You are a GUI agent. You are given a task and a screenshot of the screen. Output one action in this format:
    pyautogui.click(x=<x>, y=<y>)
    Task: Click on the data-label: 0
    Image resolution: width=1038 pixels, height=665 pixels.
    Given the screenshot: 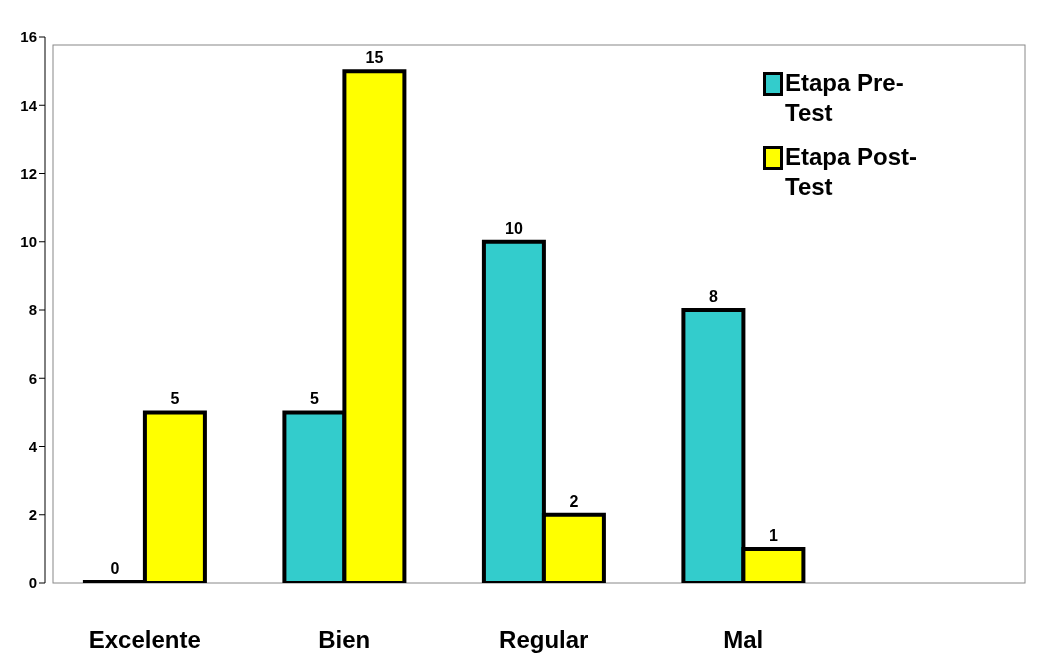 What is the action you would take?
    pyautogui.click(x=115, y=568)
    